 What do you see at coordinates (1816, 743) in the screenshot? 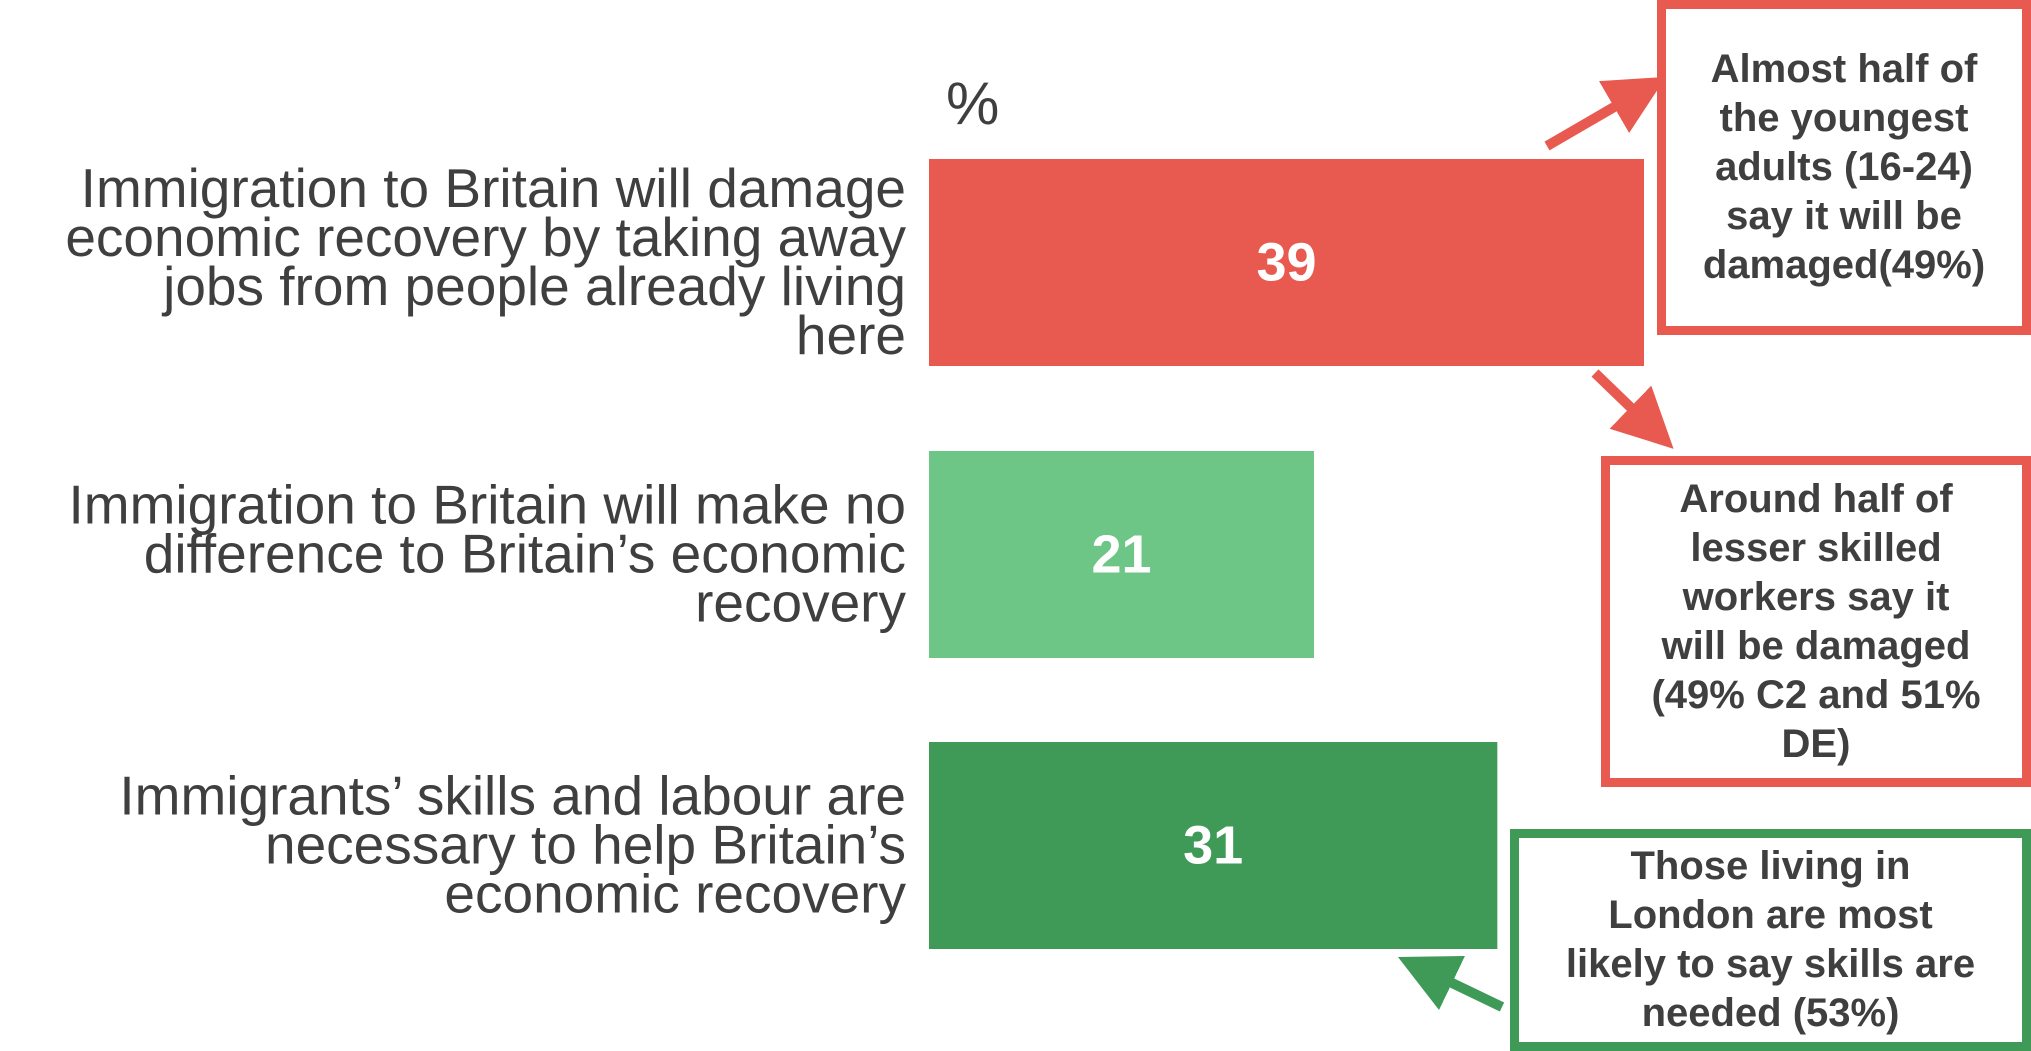
I see `callout-line: DE)` at bounding box center [1816, 743].